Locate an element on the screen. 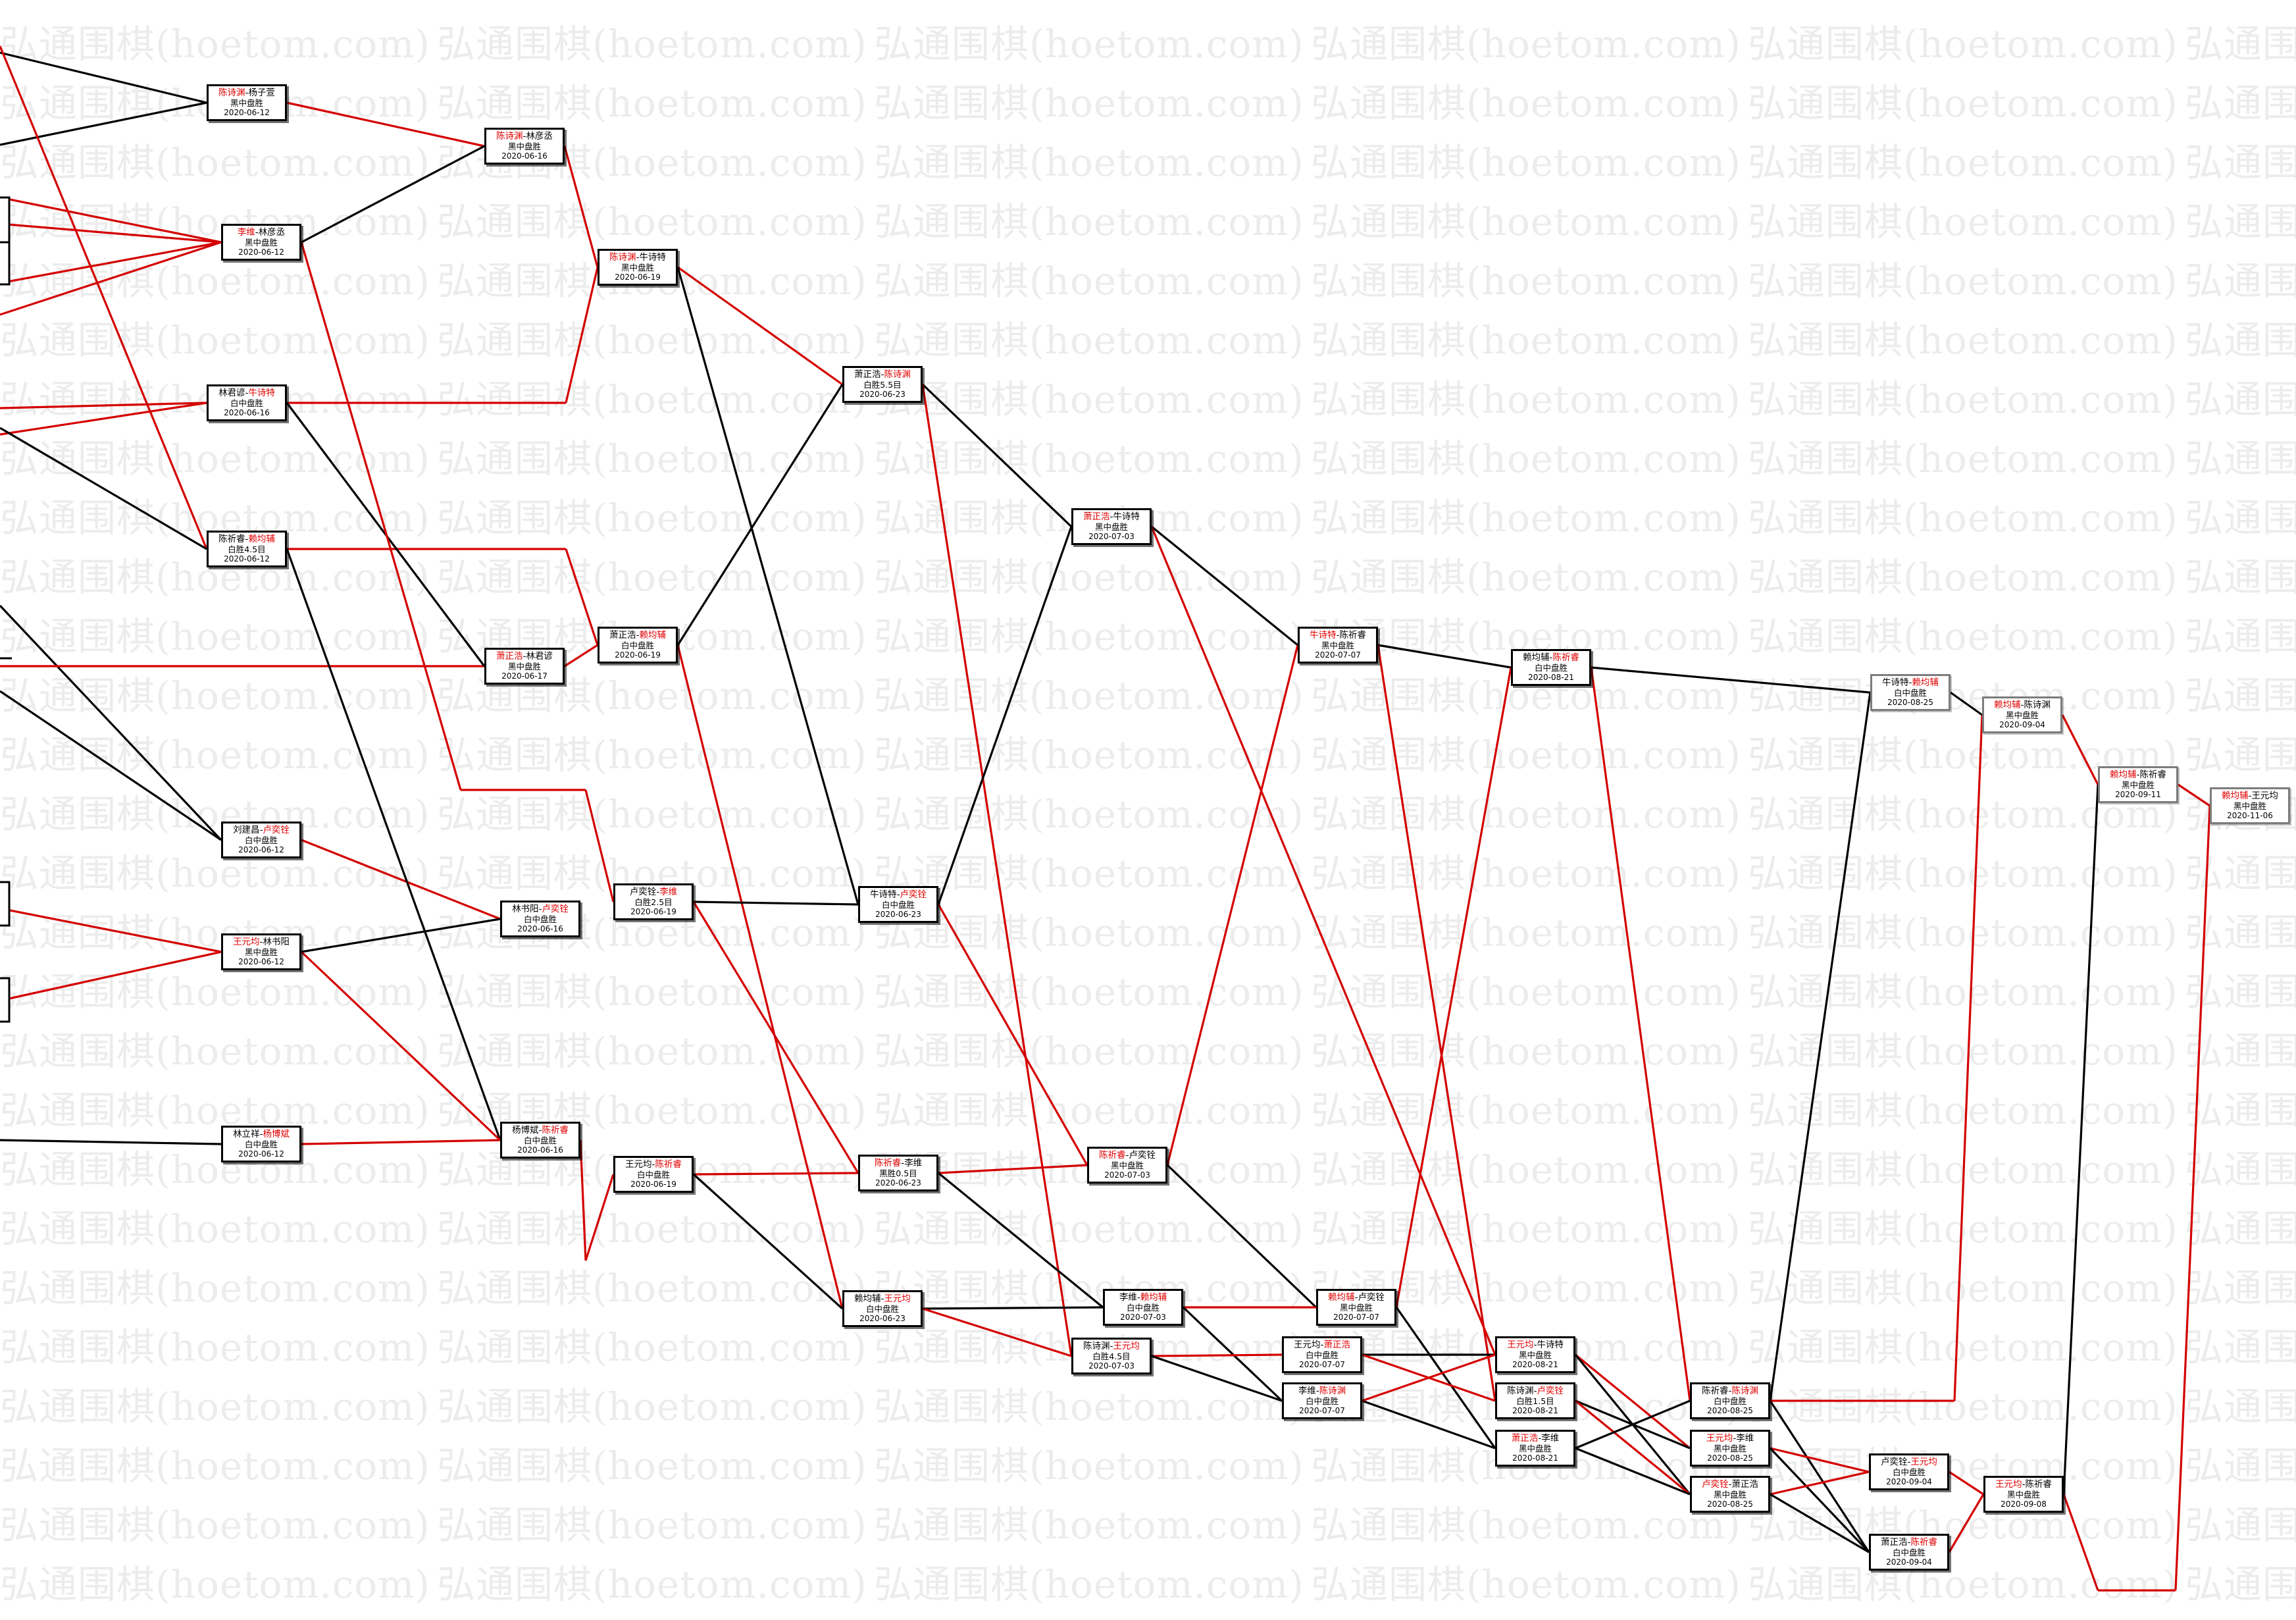  match-box: 陈祈睿-李维 黑胜0.5目 2020-06-23 is located at coordinates (898, 1173).